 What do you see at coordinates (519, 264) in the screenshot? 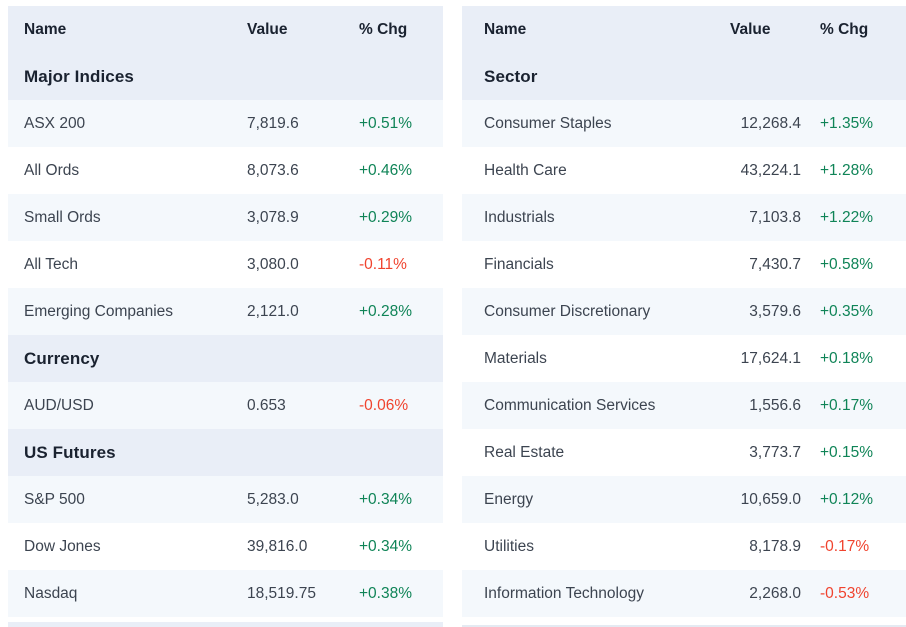
I see `row-name: Financials` at bounding box center [519, 264].